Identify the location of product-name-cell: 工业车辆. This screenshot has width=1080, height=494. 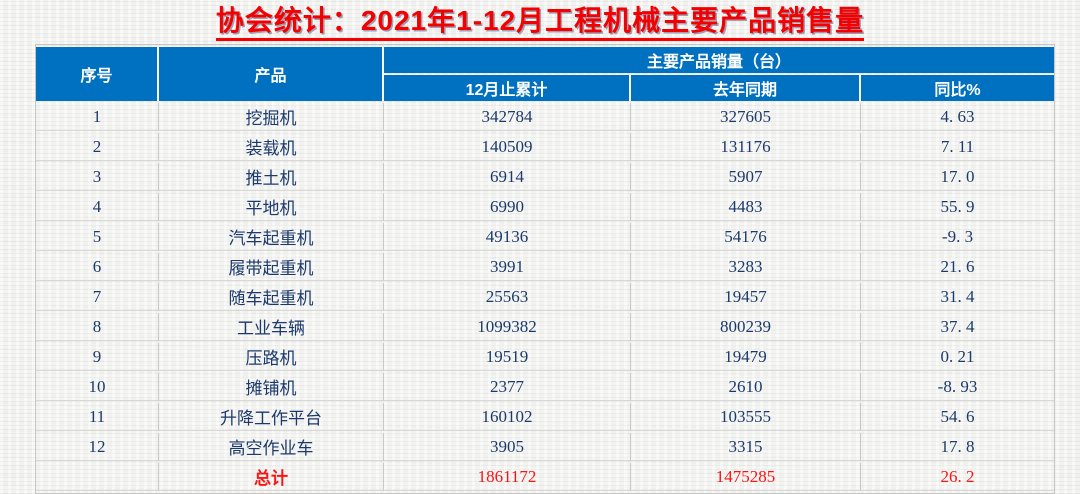
(271, 327).